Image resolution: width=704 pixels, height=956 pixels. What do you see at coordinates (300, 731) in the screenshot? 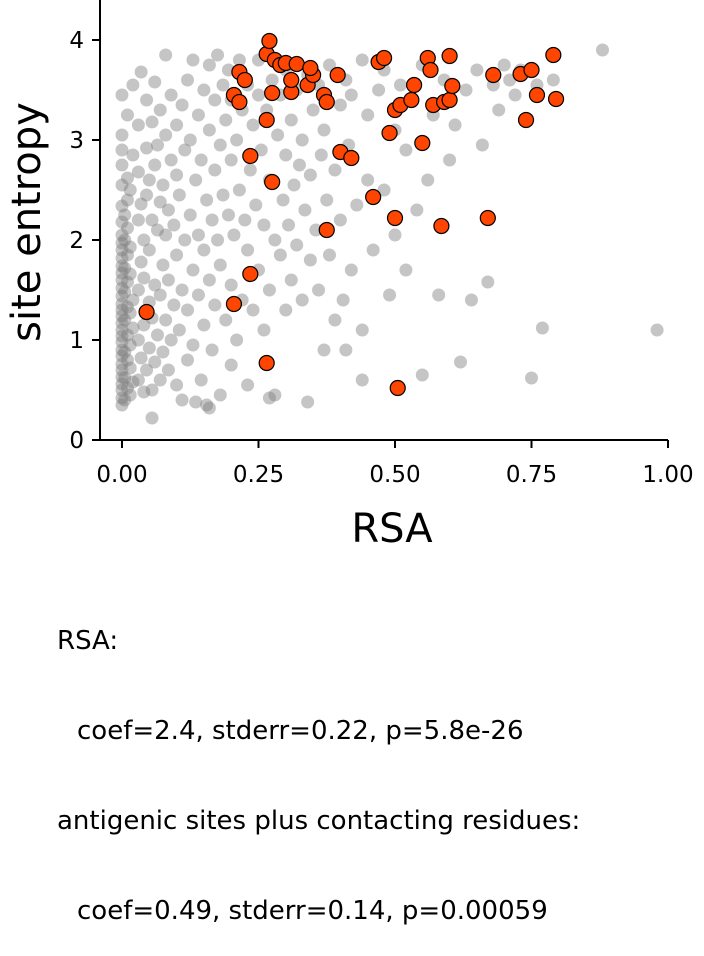
I see `stats-line-rsa-values: coef=2.4, stderr=0.22, p=5.8e-26` at bounding box center [300, 731].